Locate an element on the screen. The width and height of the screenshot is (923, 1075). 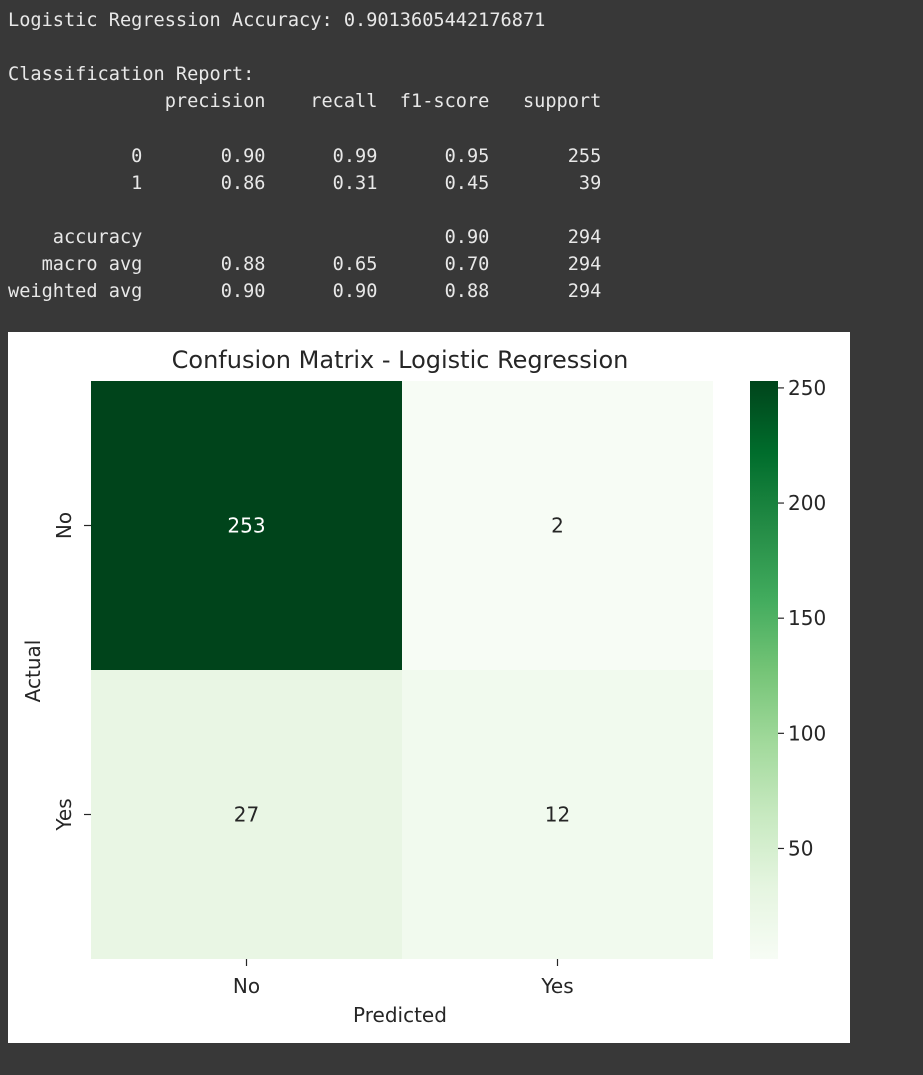
x-tick-label: No is located at coordinates (246, 986).